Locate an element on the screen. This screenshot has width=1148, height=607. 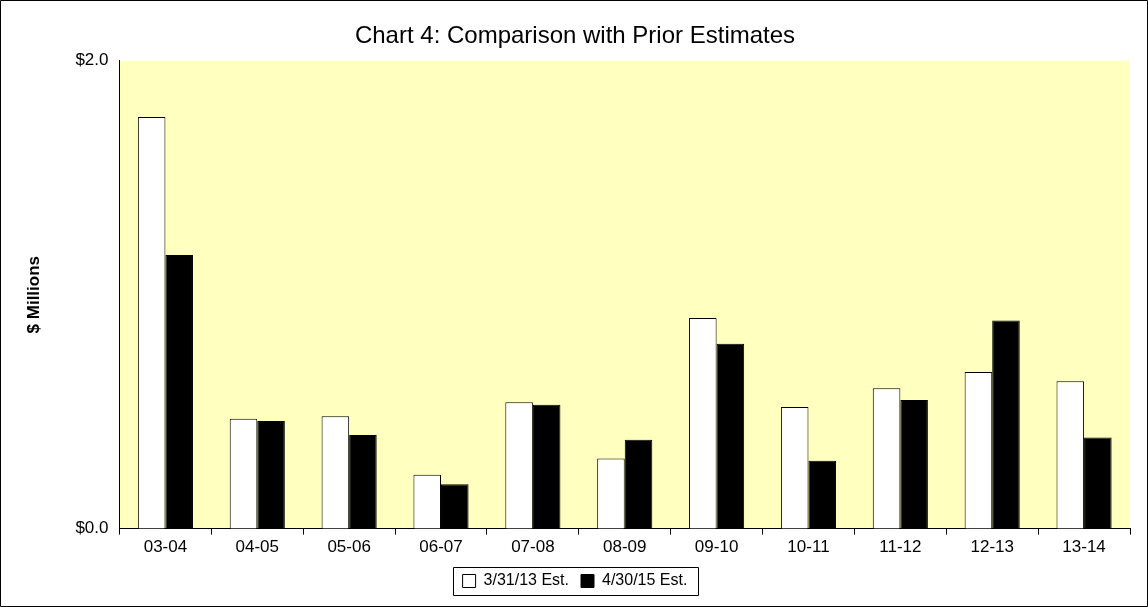
legend-label: 3/31/13 Est. is located at coordinates (526, 580).